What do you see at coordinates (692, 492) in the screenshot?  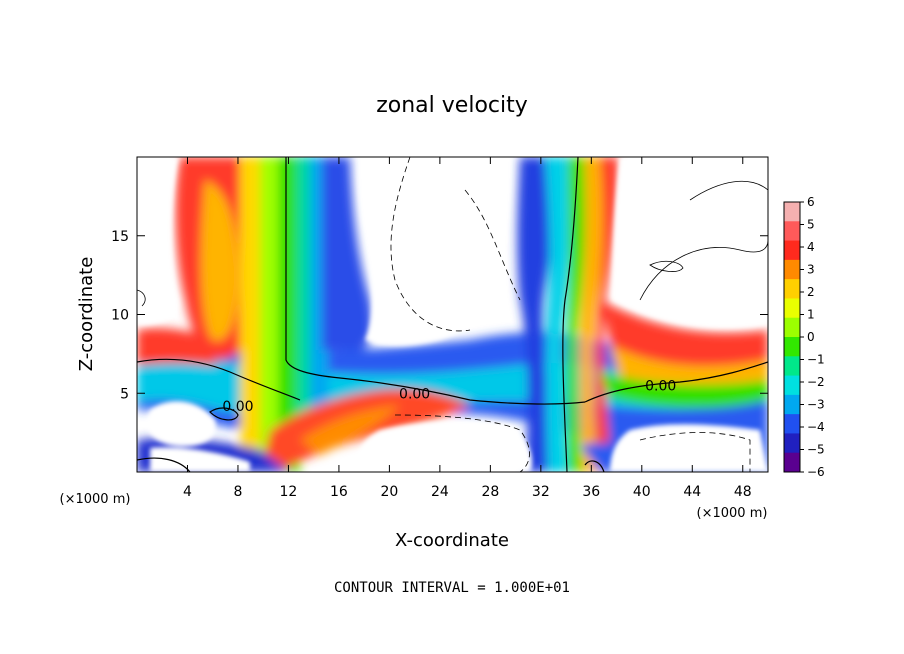 I see `x-tick-label: 44` at bounding box center [692, 492].